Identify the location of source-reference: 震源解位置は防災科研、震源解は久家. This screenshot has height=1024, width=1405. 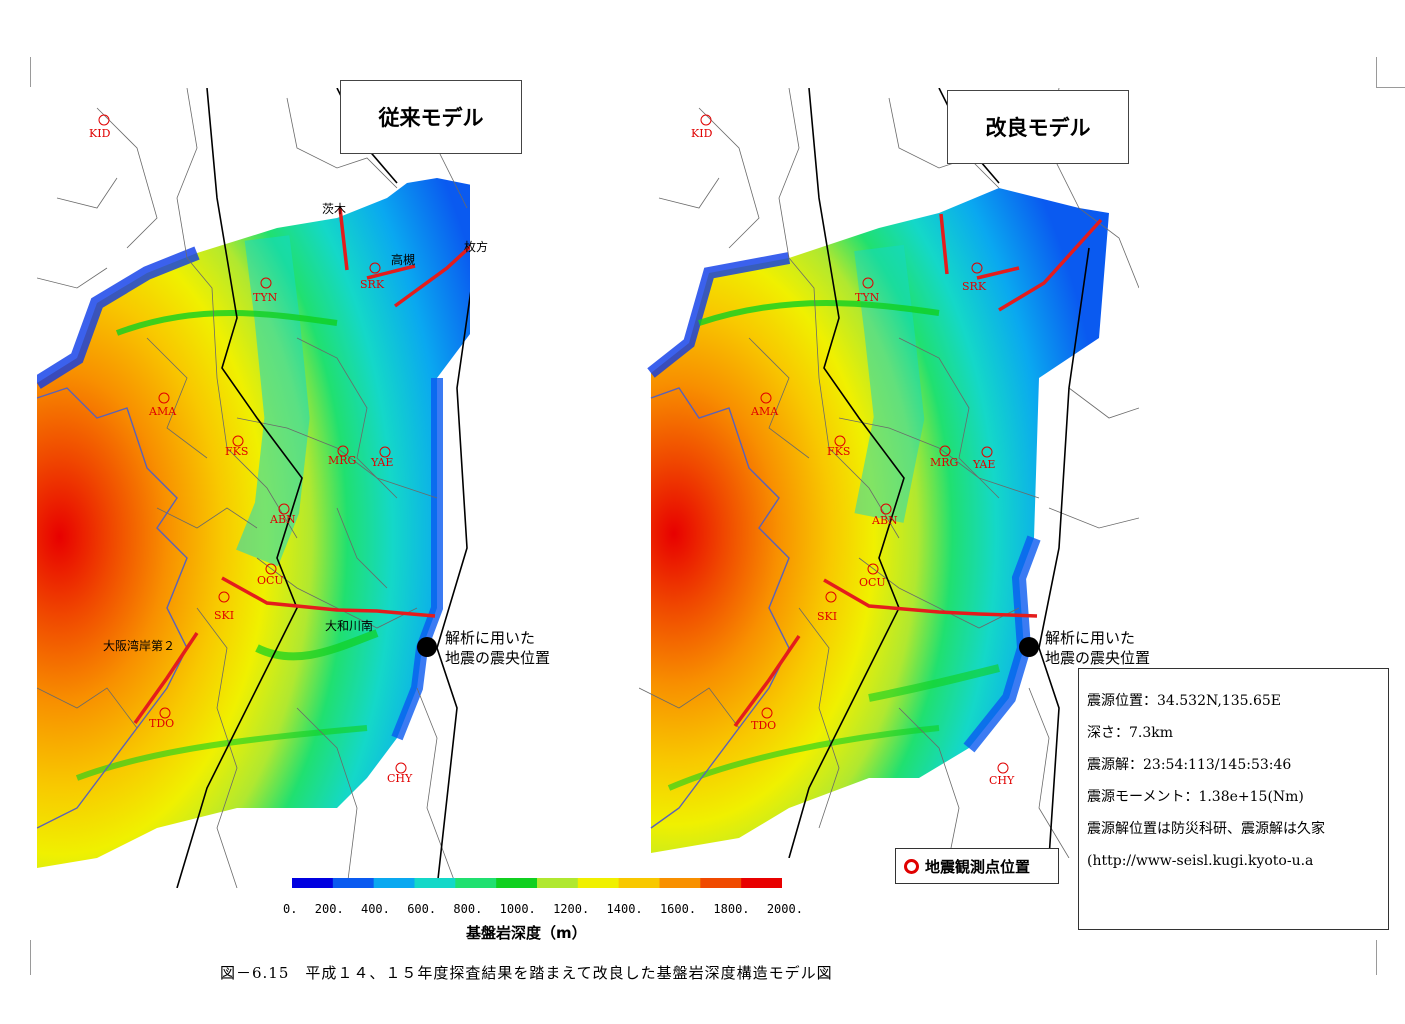
(1206, 829).